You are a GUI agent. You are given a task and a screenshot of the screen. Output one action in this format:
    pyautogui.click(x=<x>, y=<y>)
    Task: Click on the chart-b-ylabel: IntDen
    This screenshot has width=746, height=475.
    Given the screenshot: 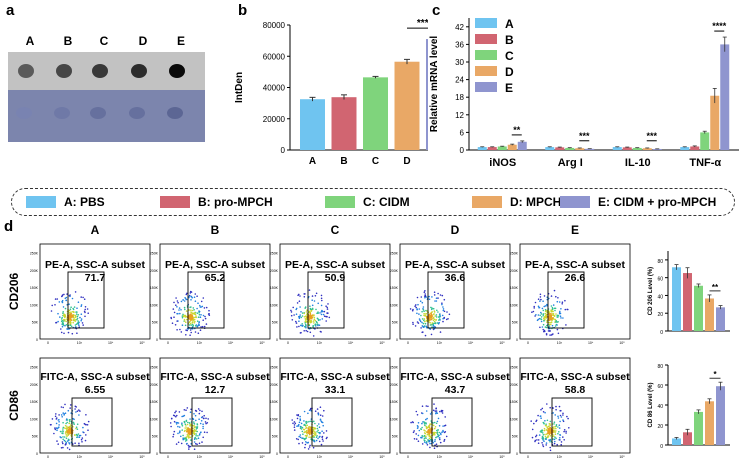 What is the action you would take?
    pyautogui.click(x=239, y=87)
    